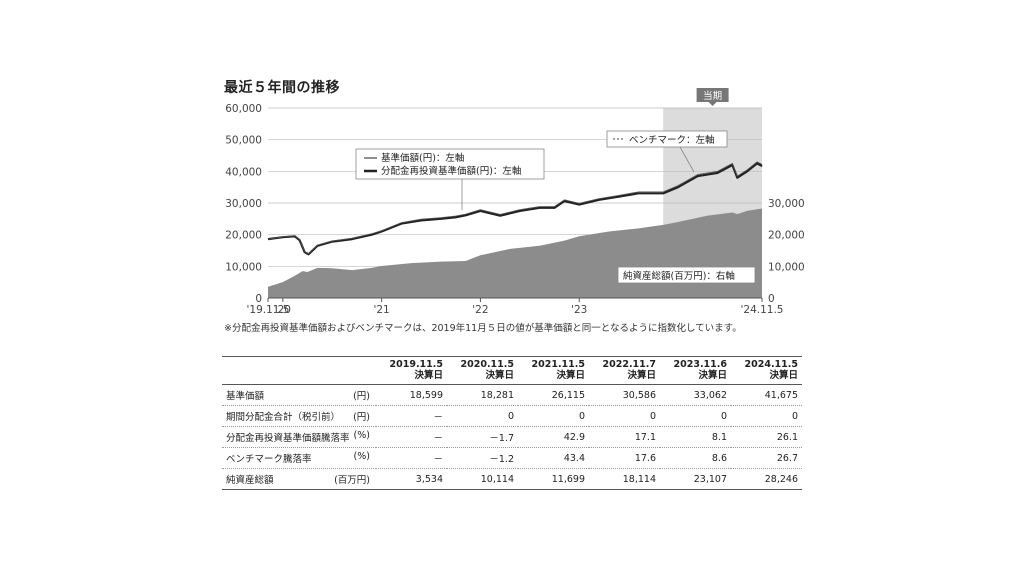 This screenshot has height=576, width=1024. I want to click on table-cell: 18,281, so click(482, 395).